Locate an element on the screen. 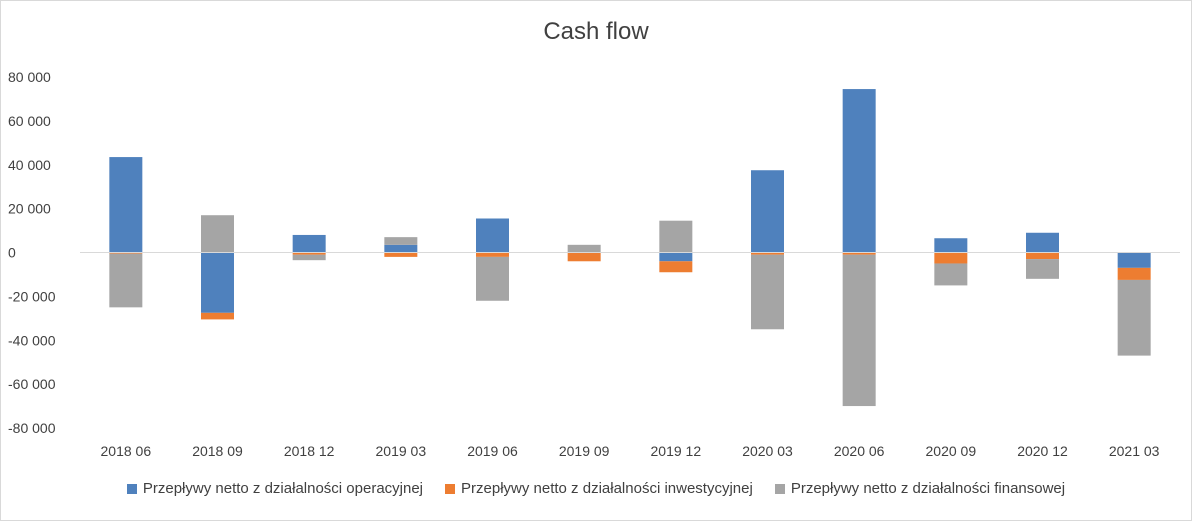  x-tick-label: 2019 06 is located at coordinates (492, 451).